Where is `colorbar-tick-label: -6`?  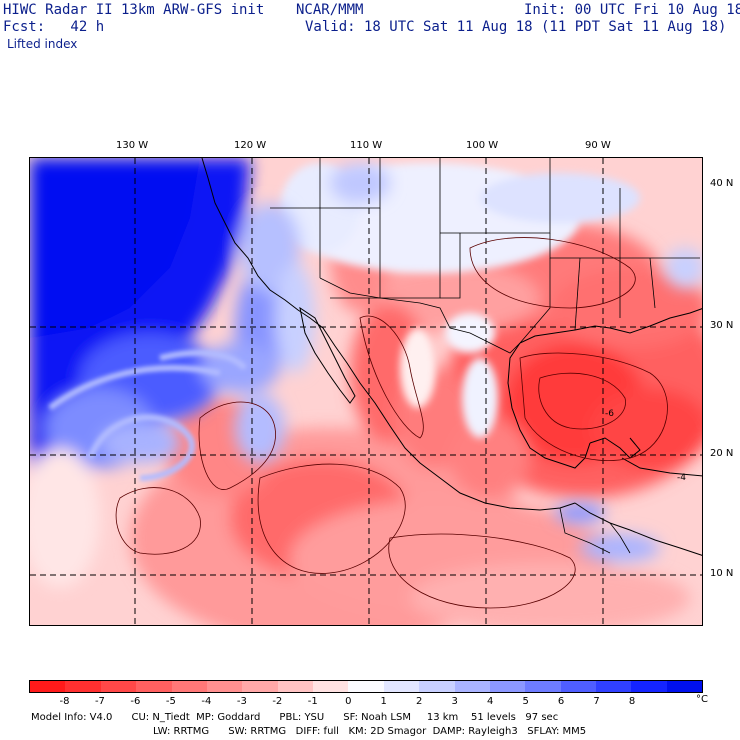 colorbar-tick-label: -6 is located at coordinates (135, 701).